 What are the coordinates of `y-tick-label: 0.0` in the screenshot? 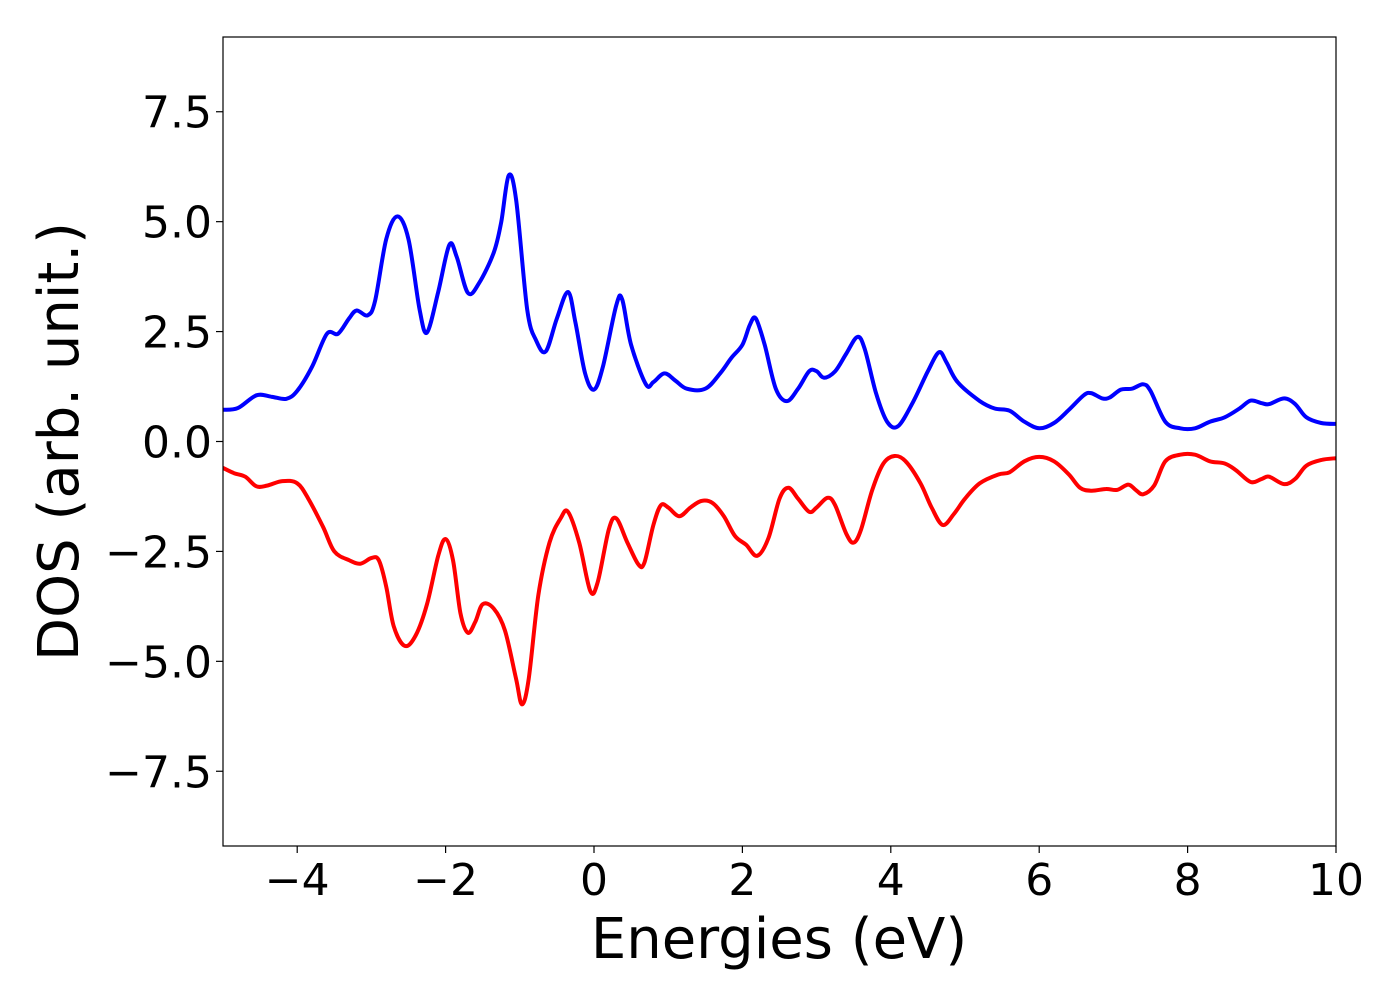 It's located at (177, 443).